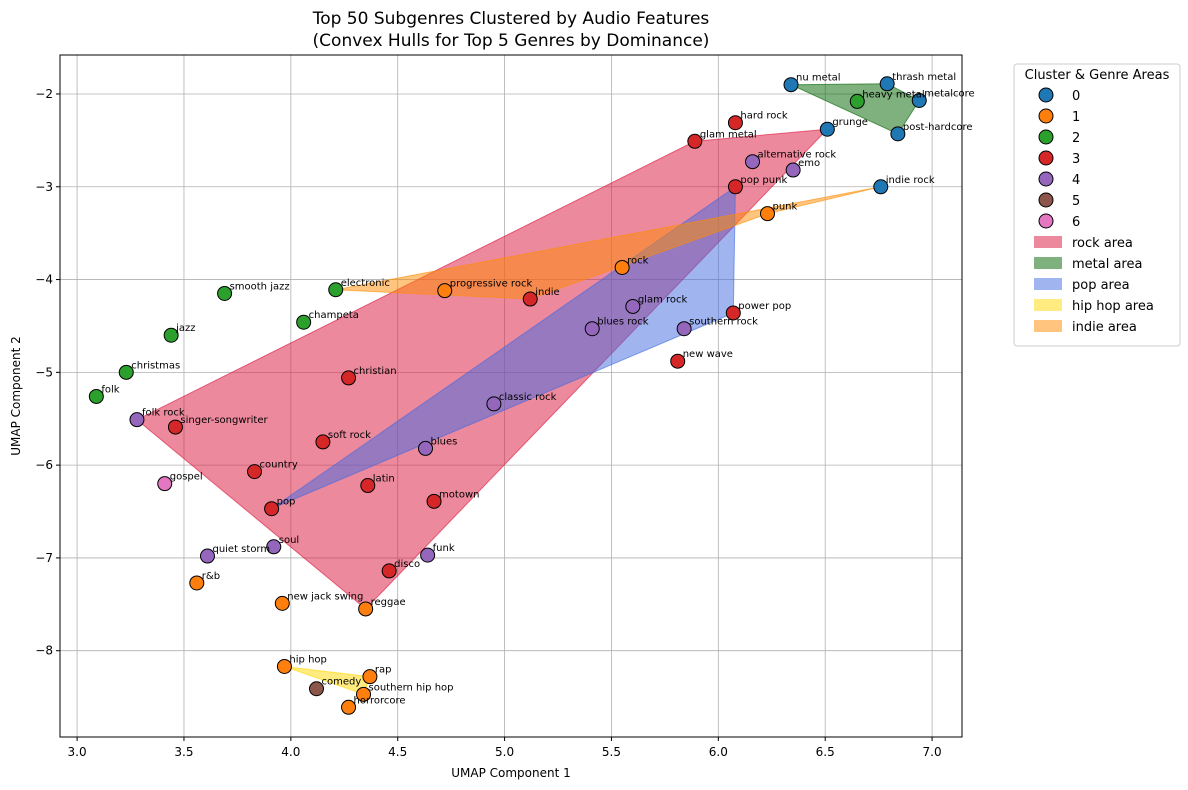 This screenshot has height=790, width=1188. I want to click on legend-cluster-label: 6, so click(1076, 222).